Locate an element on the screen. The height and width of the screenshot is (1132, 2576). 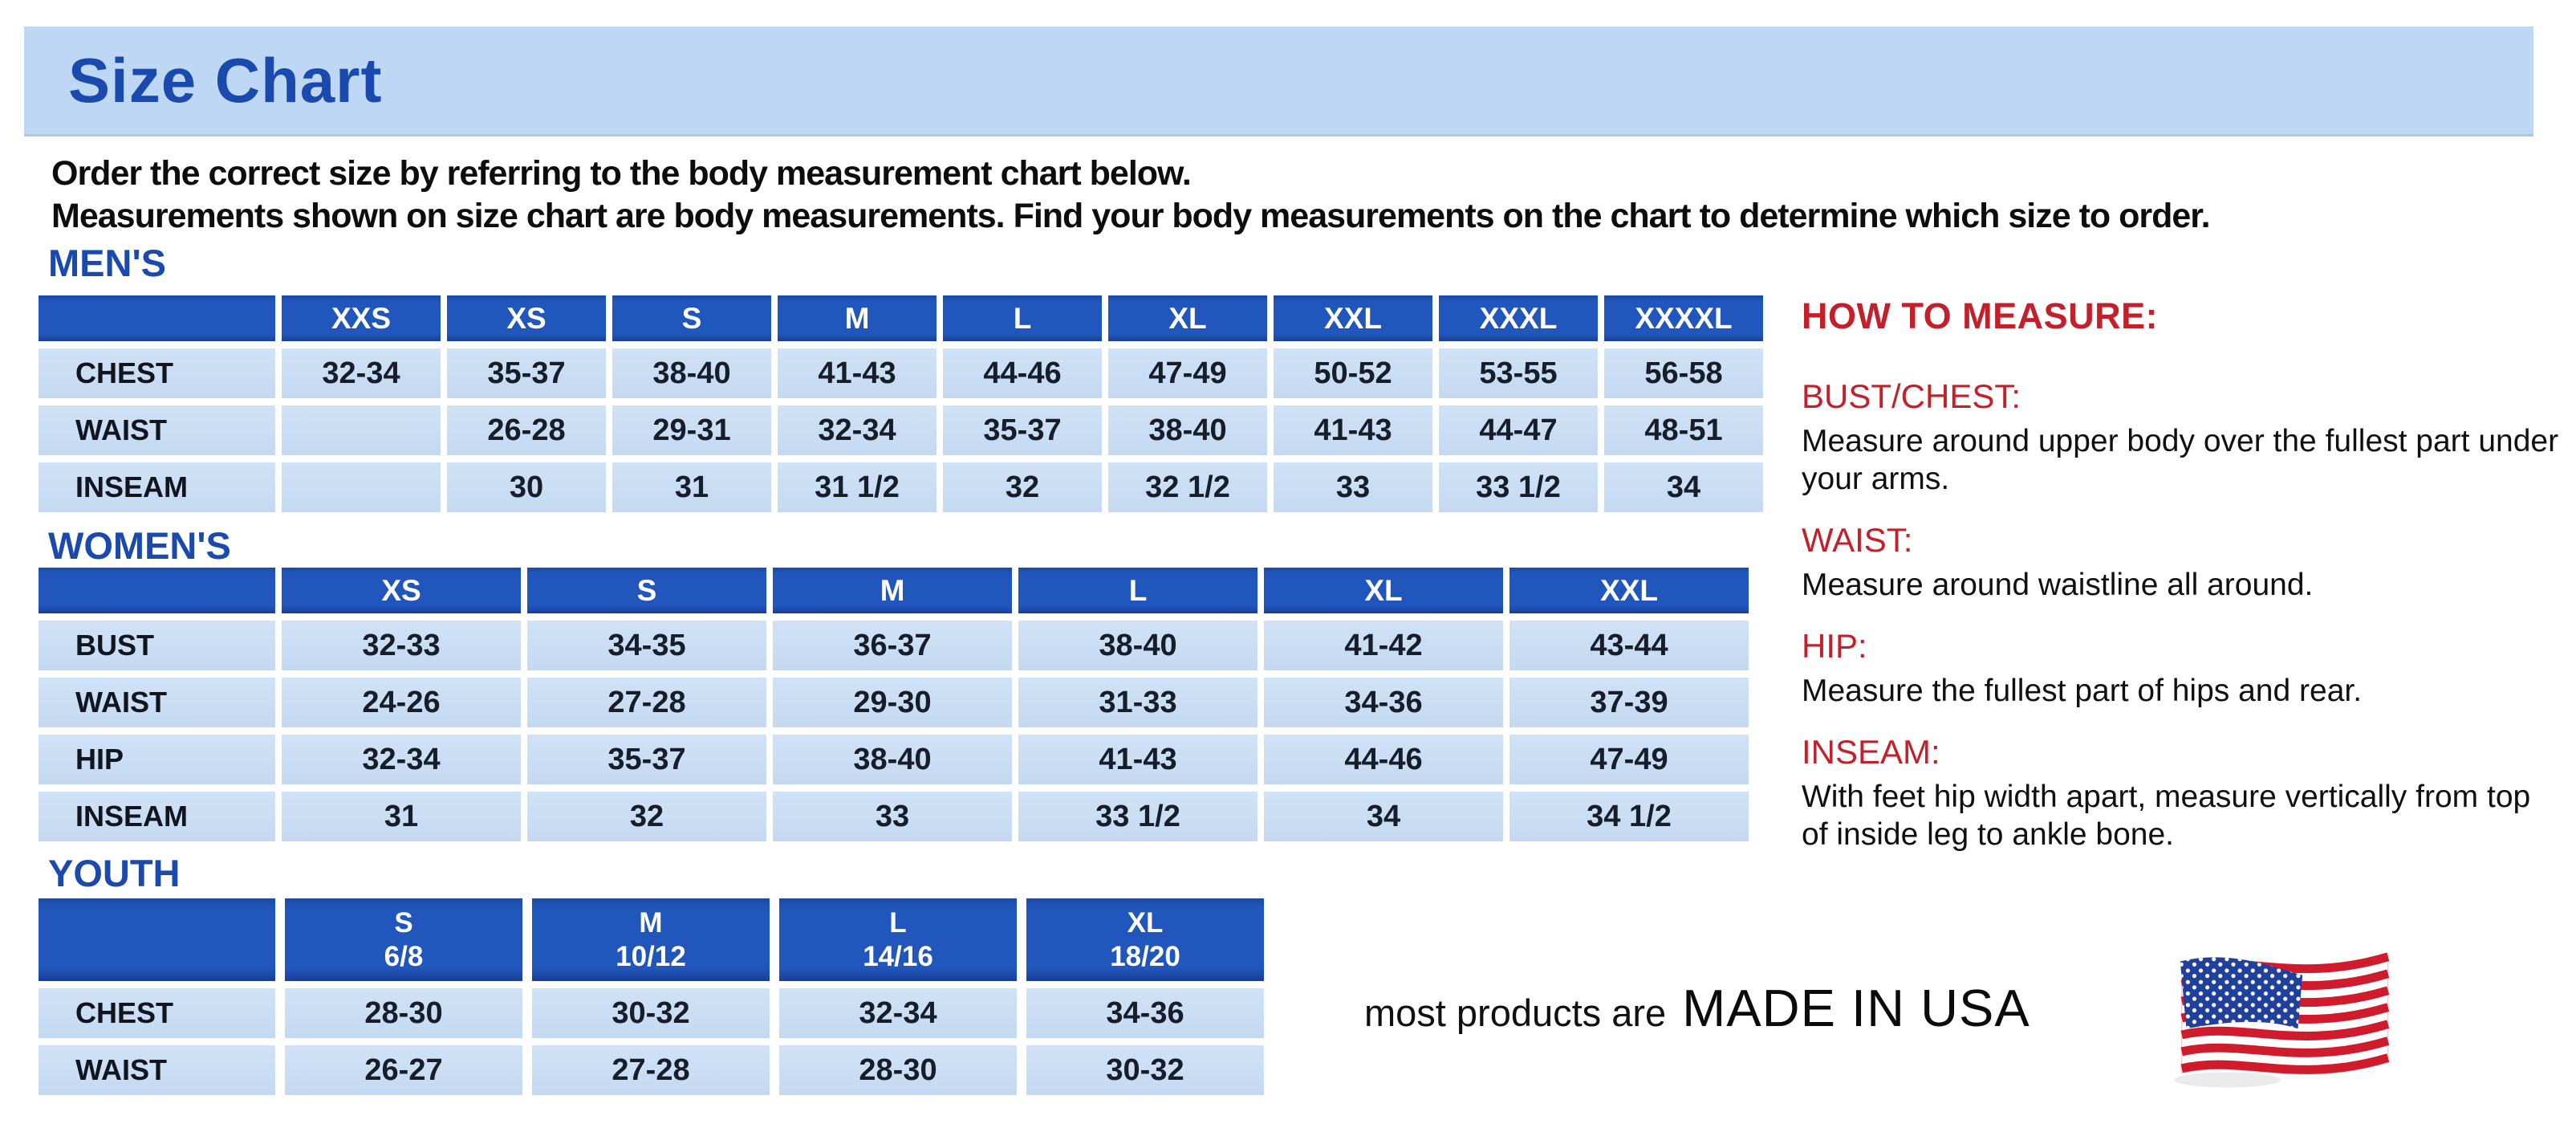
size-cell: 34 1/2 is located at coordinates (1629, 816).